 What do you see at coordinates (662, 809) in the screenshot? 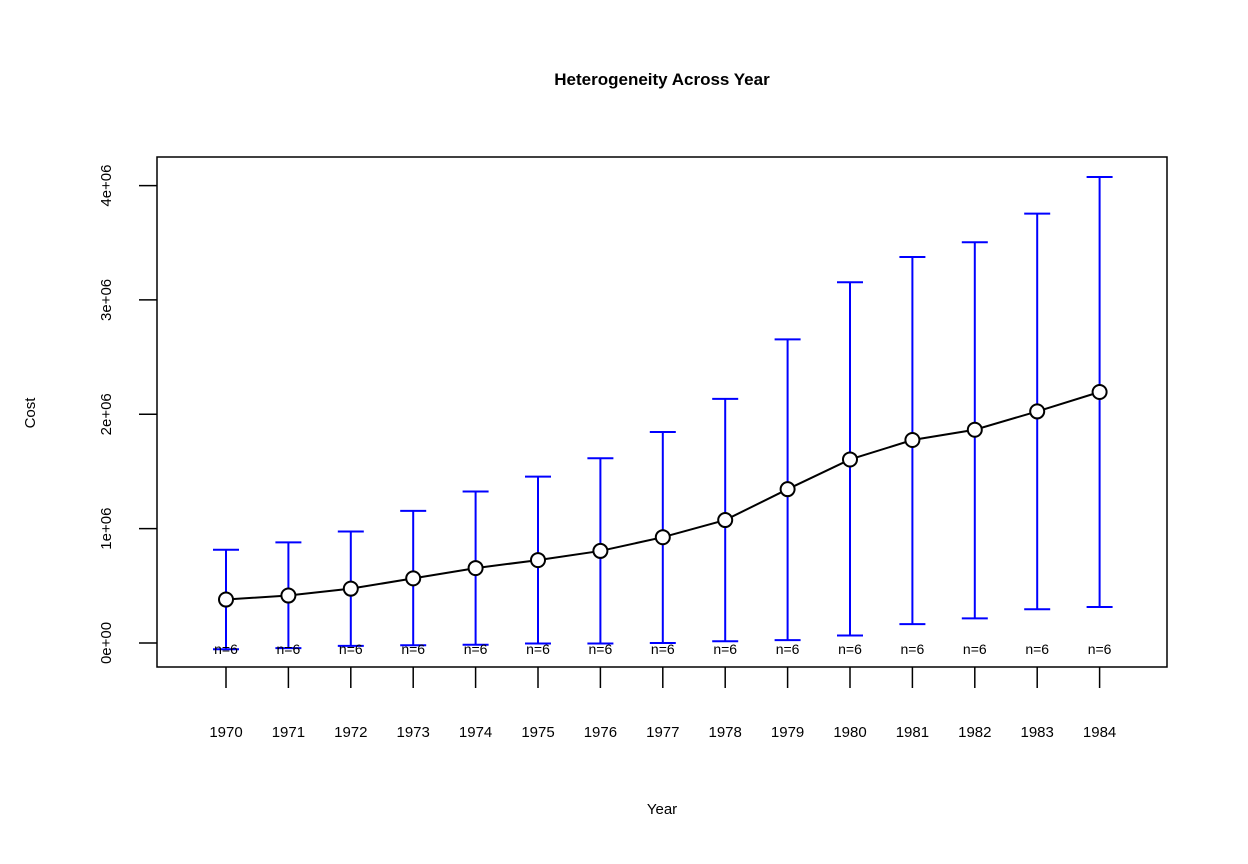
I see `x-axis-label: Year` at bounding box center [662, 809].